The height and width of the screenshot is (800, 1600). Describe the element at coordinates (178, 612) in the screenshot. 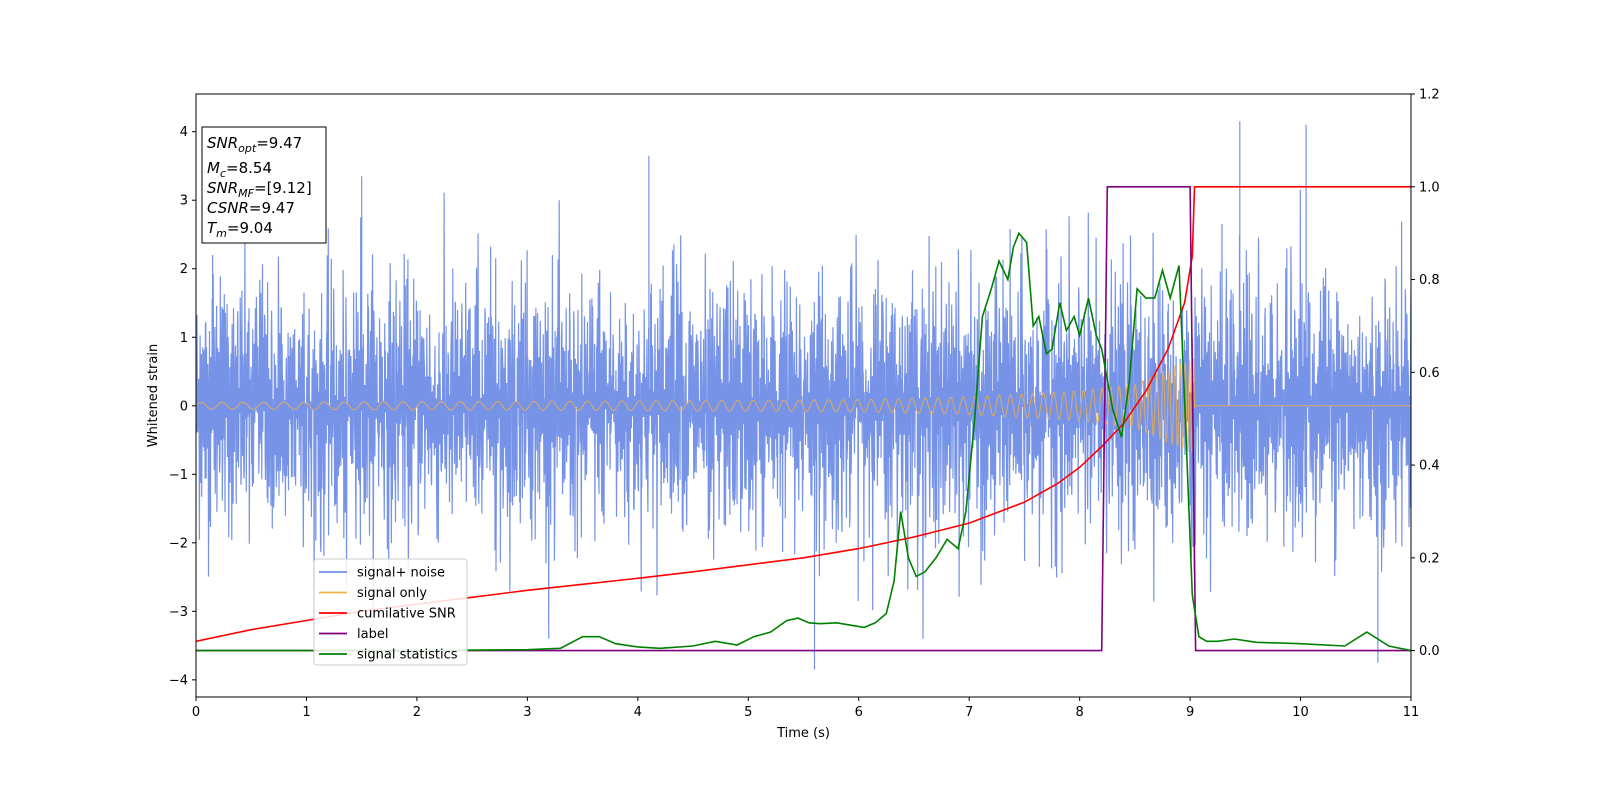

I see `y-left-tick-label: −3` at that location.